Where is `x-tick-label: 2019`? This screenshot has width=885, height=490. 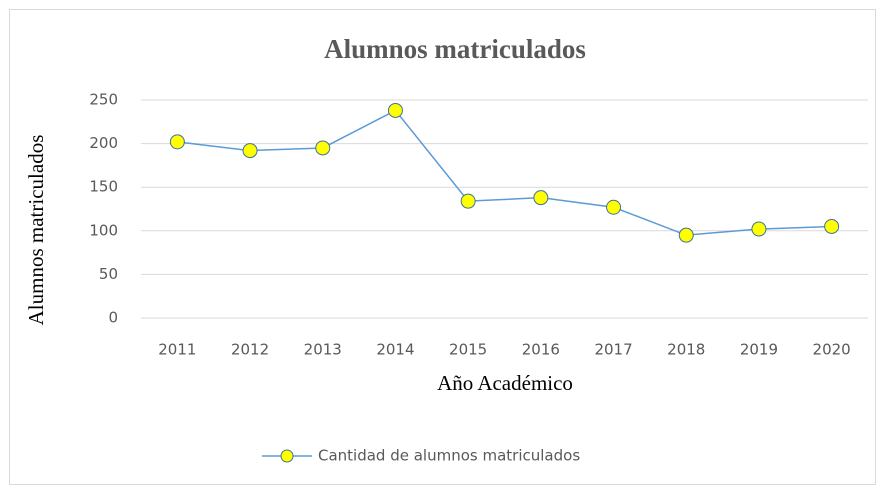
x-tick-label: 2019 is located at coordinates (759, 350).